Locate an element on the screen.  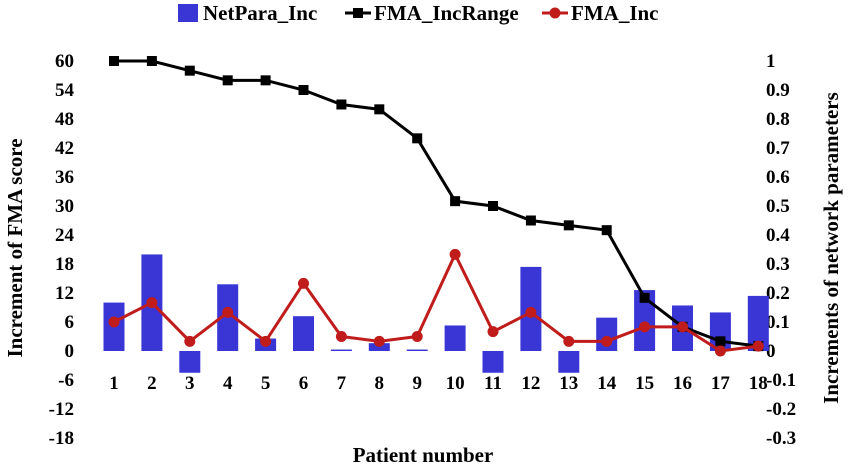
x-tick-label: 18 is located at coordinates (758, 383).